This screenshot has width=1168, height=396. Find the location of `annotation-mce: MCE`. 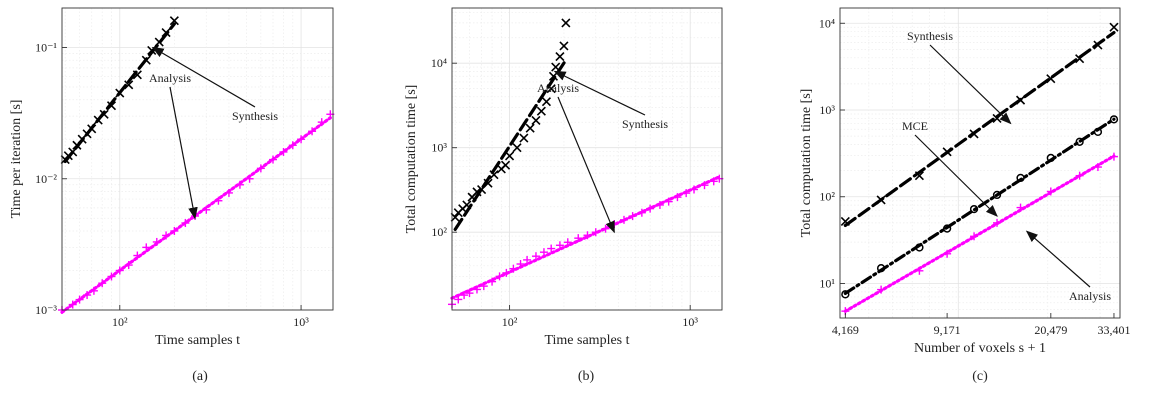

annotation-mce: MCE is located at coordinates (915, 126).